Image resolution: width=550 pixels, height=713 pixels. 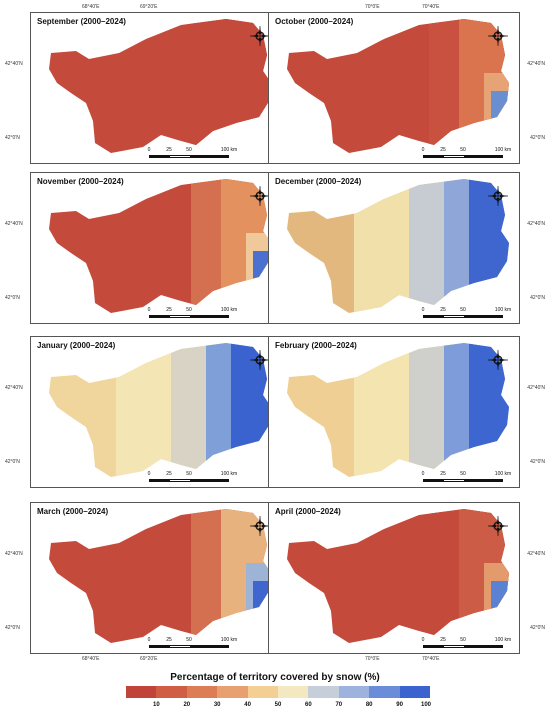 I want to click on panel-title: March (2000–2024), so click(x=73, y=511).